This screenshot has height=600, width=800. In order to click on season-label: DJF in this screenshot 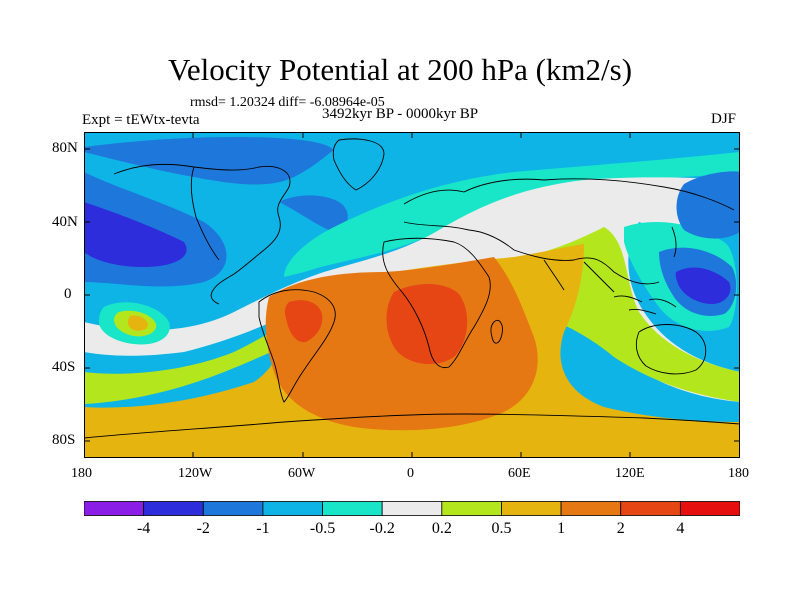, I will do `click(724, 119)`.